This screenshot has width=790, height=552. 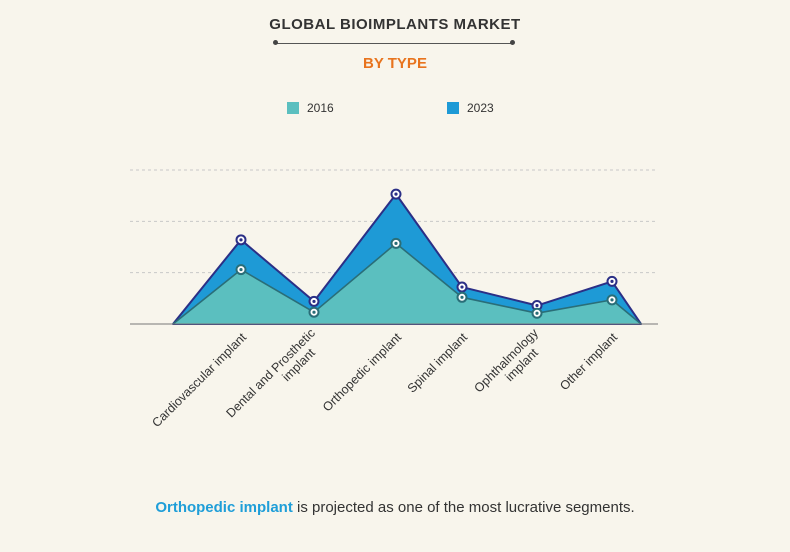 What do you see at coordinates (293, 108) in the screenshot?
I see `legend-swatch-2016` at bounding box center [293, 108].